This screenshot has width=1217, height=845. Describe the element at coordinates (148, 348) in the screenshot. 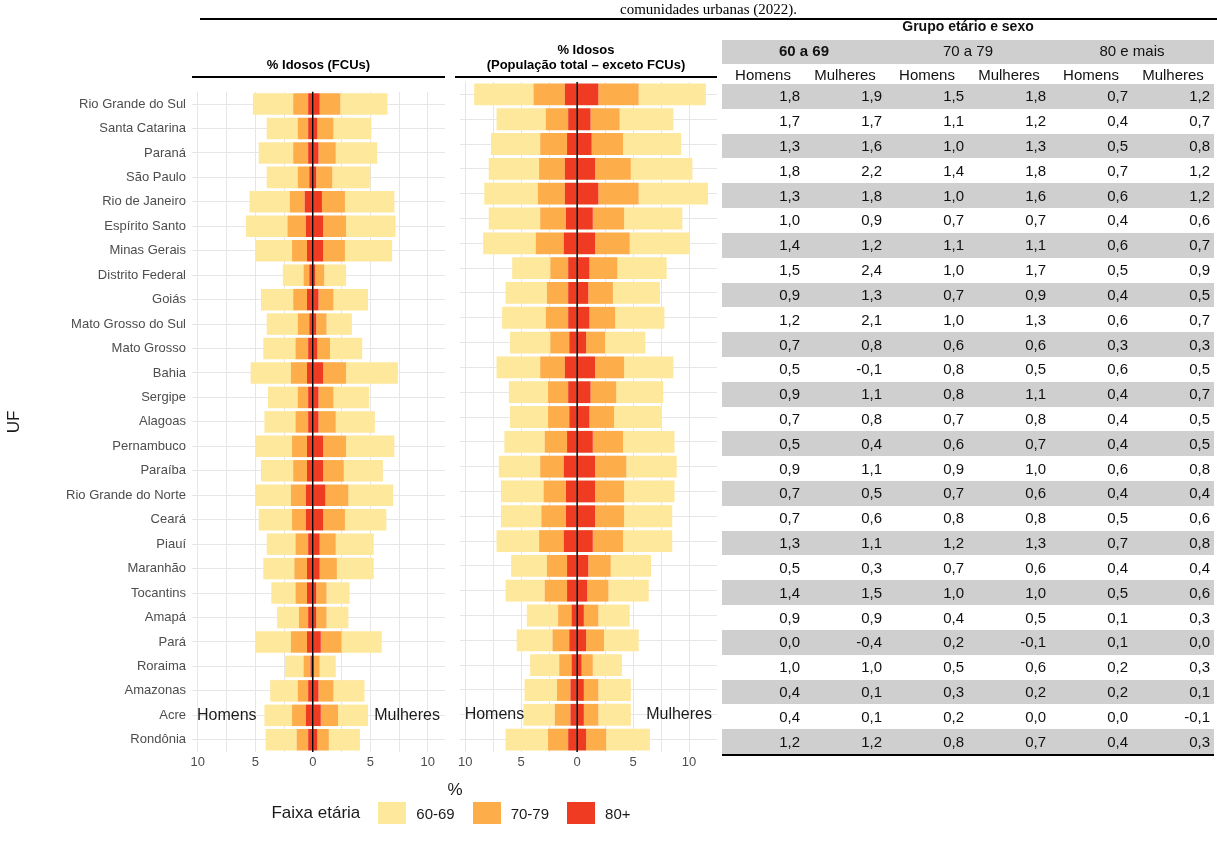

I see `y-tick-label: Mato Grosso` at that location.